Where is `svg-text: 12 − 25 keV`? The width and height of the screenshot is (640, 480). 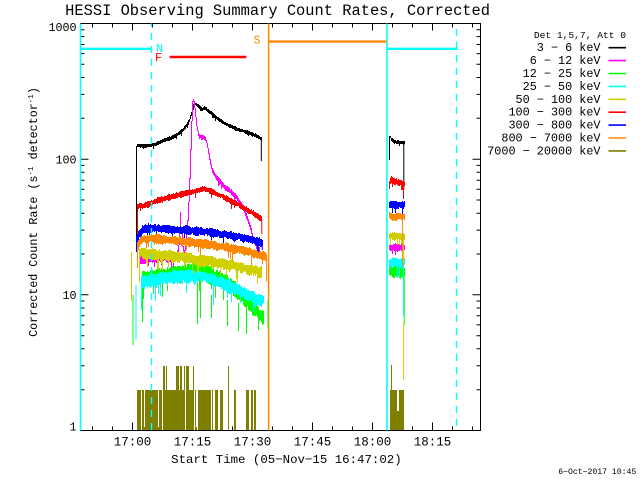
svg-text: 12 − 25 keV is located at coordinates (562, 74).